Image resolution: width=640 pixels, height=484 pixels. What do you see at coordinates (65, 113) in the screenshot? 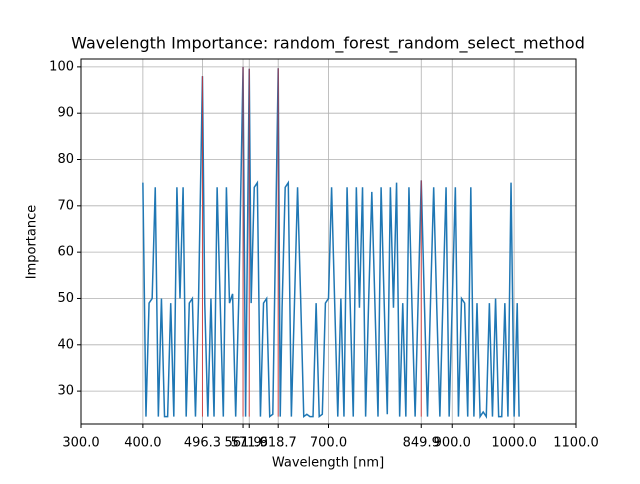
I see `y-tick-label: 90` at bounding box center [65, 113].